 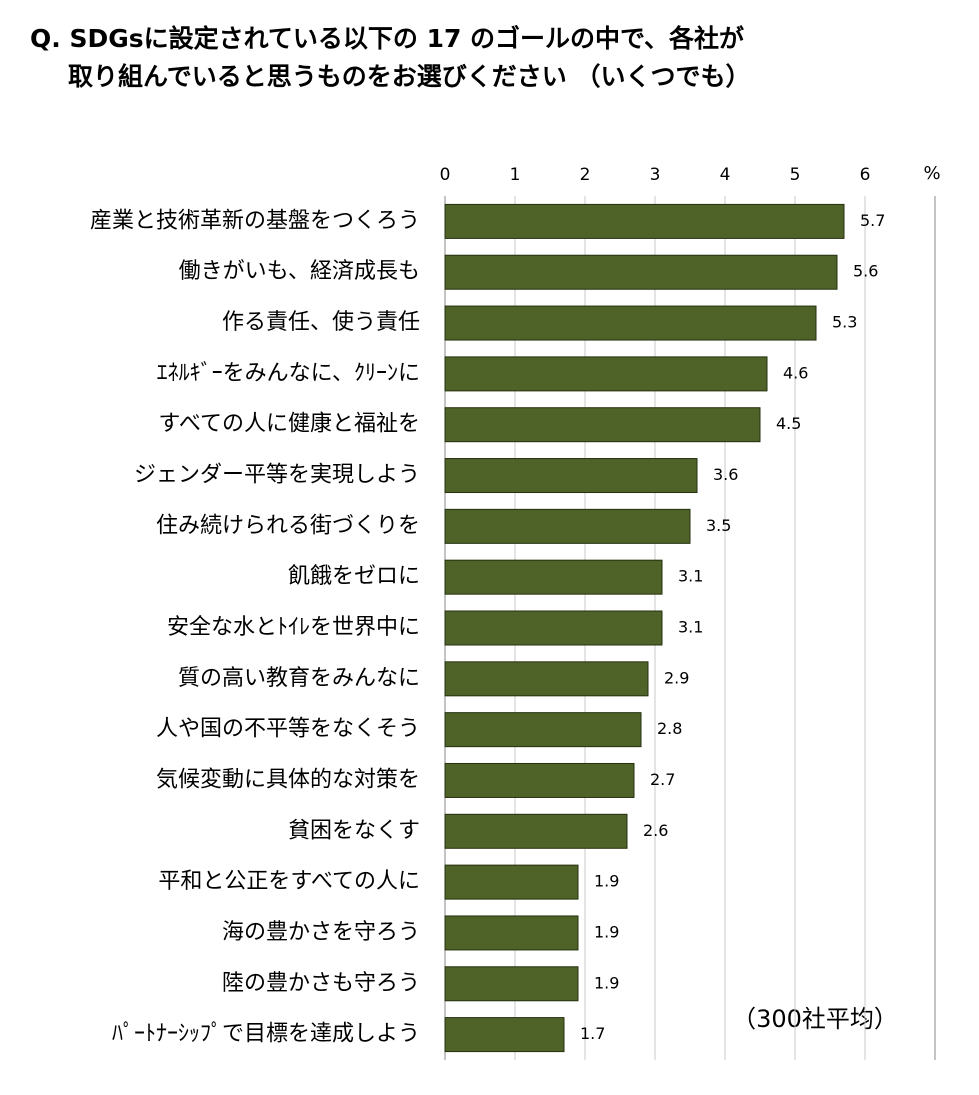 I want to click on value-label: 5.6, so click(x=865, y=271).